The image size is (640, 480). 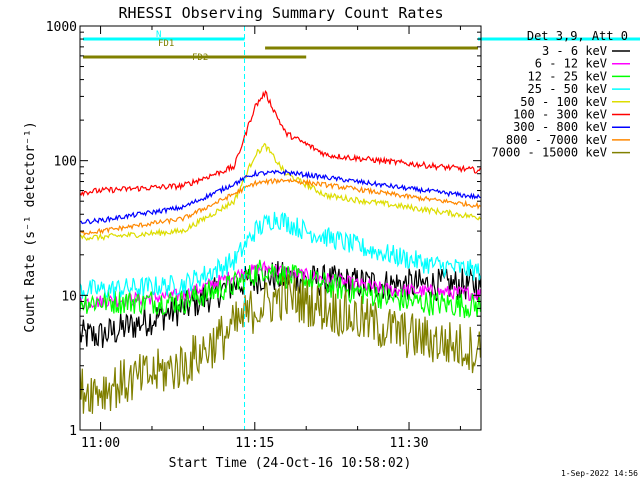 I want to click on x-tick-label: 11:15, so click(x=254, y=443).